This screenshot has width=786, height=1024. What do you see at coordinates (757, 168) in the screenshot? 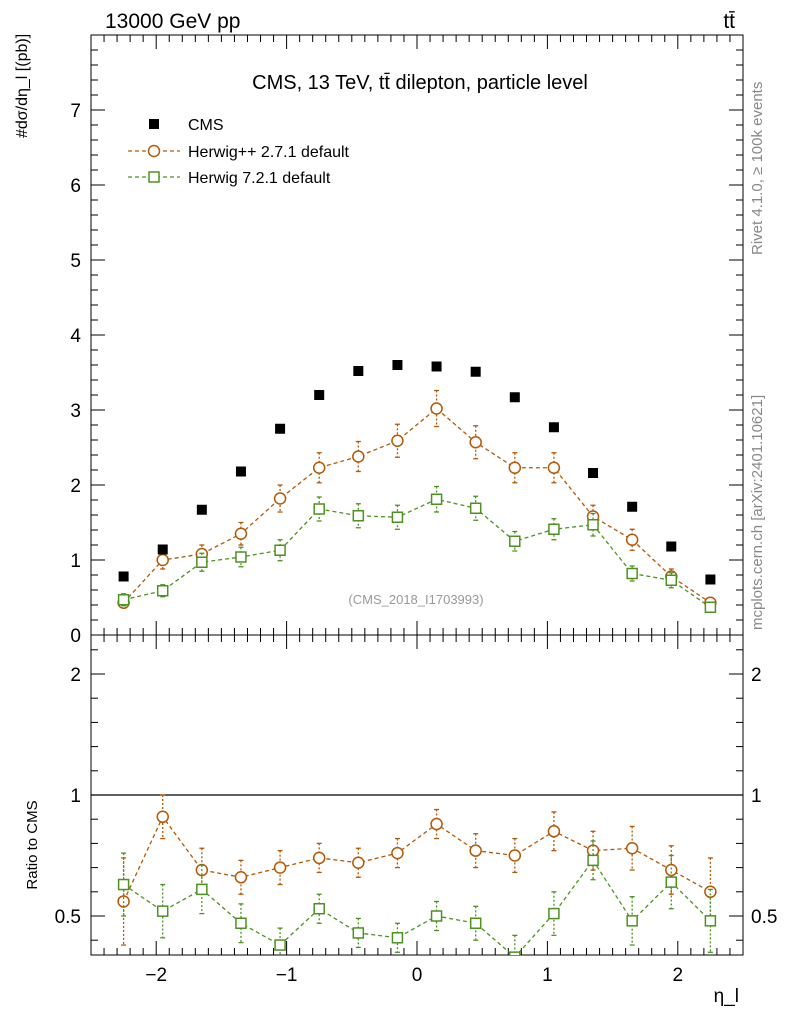
I see `side-label-rivet: Rivet 4.1.0, ≥ 100k events` at bounding box center [757, 168].